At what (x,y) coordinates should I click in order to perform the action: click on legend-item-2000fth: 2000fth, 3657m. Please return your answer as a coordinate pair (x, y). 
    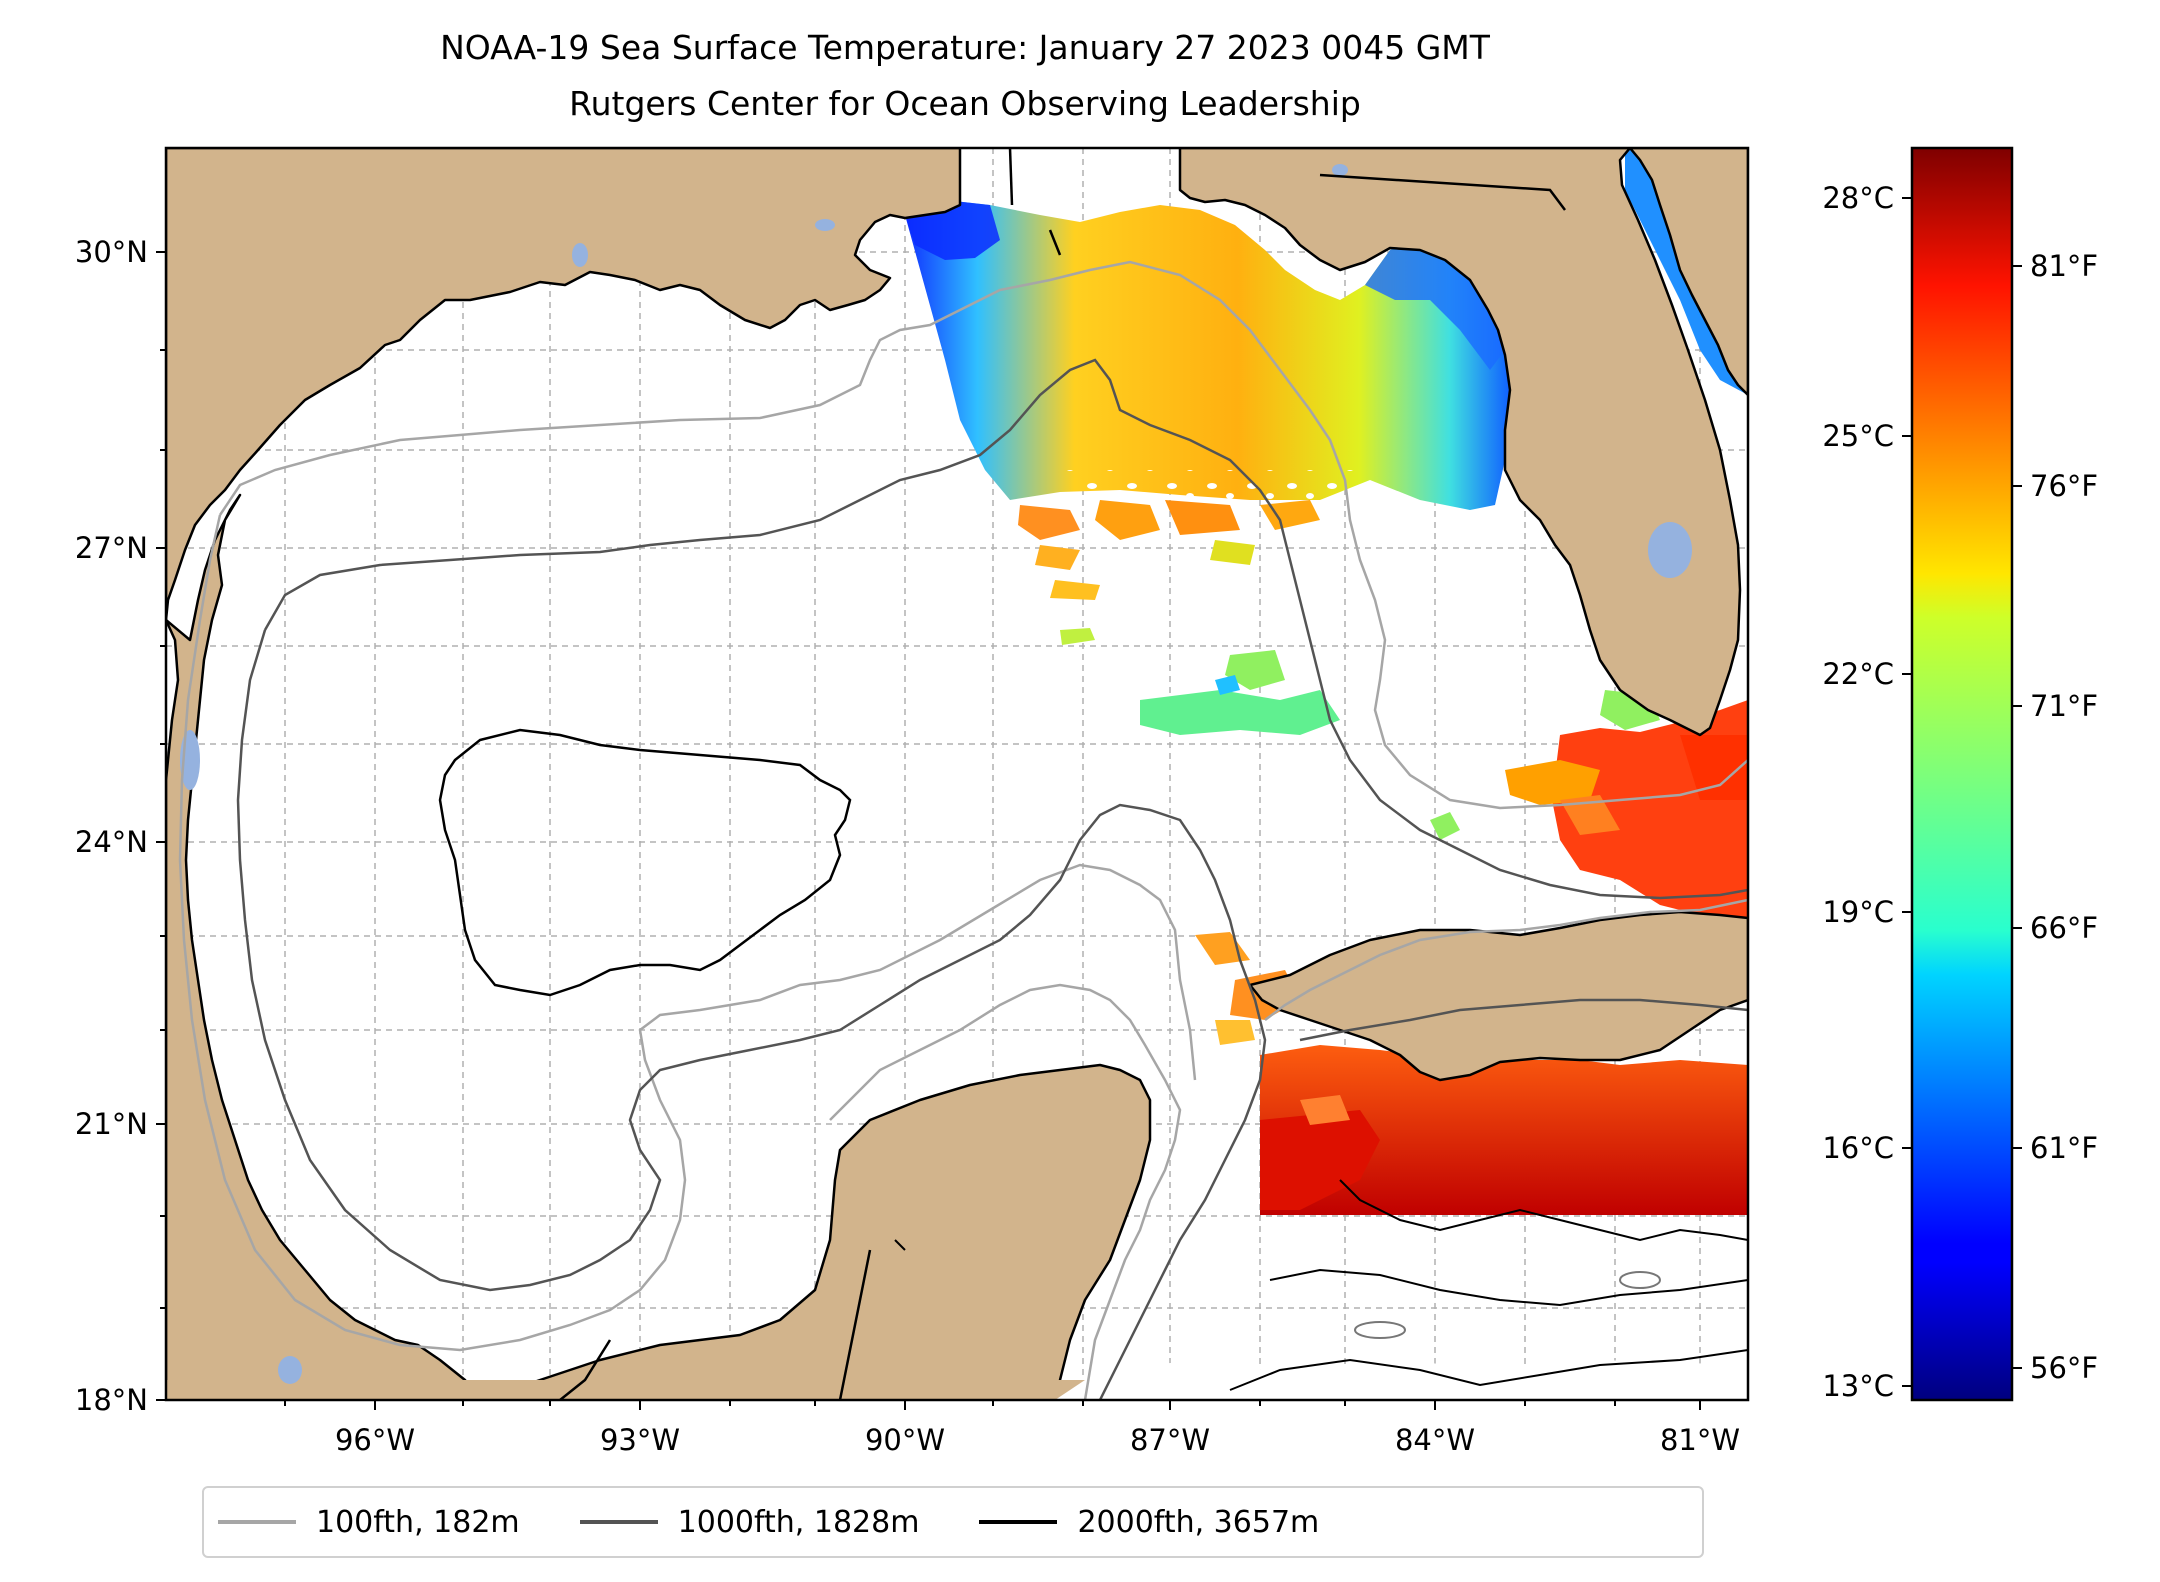
    Looking at the image, I should click on (1149, 1522).